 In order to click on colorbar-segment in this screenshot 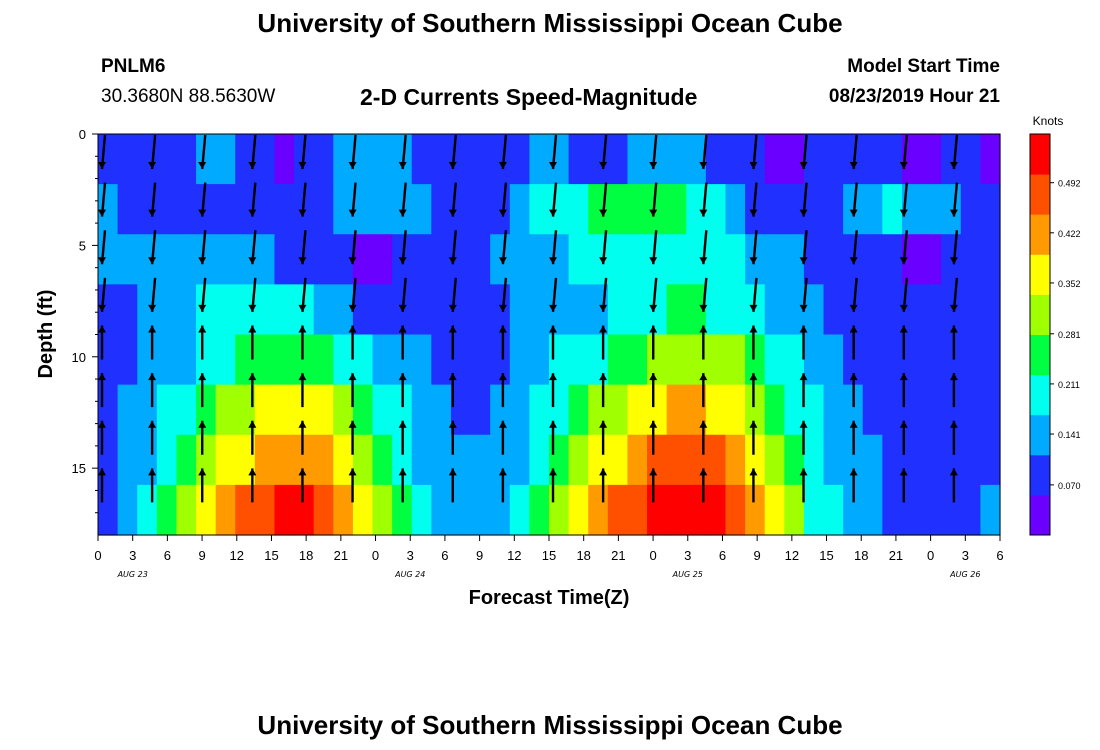, I will do `click(1040, 234)`.